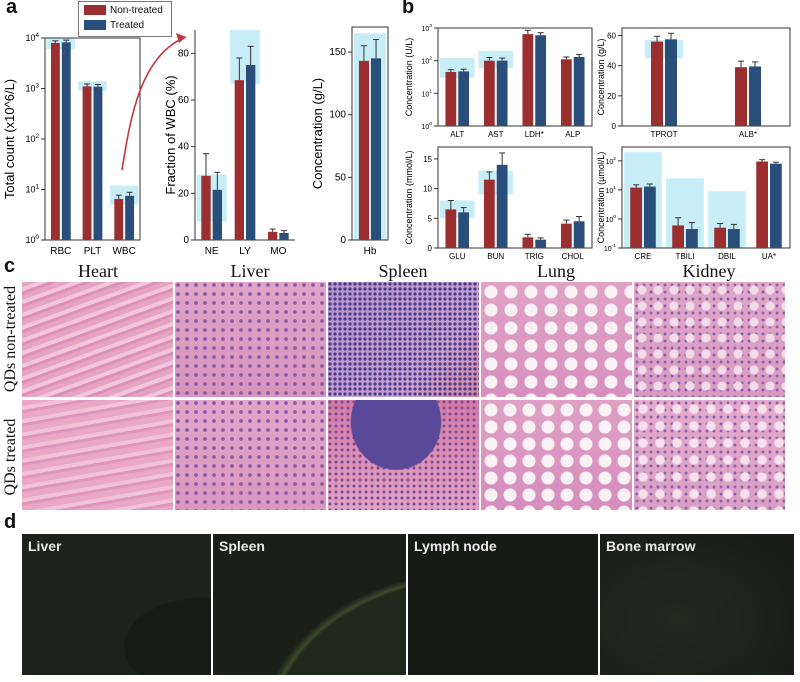  Describe the element at coordinates (250, 455) in the screenshot. I see `histology-liver-treated` at that location.